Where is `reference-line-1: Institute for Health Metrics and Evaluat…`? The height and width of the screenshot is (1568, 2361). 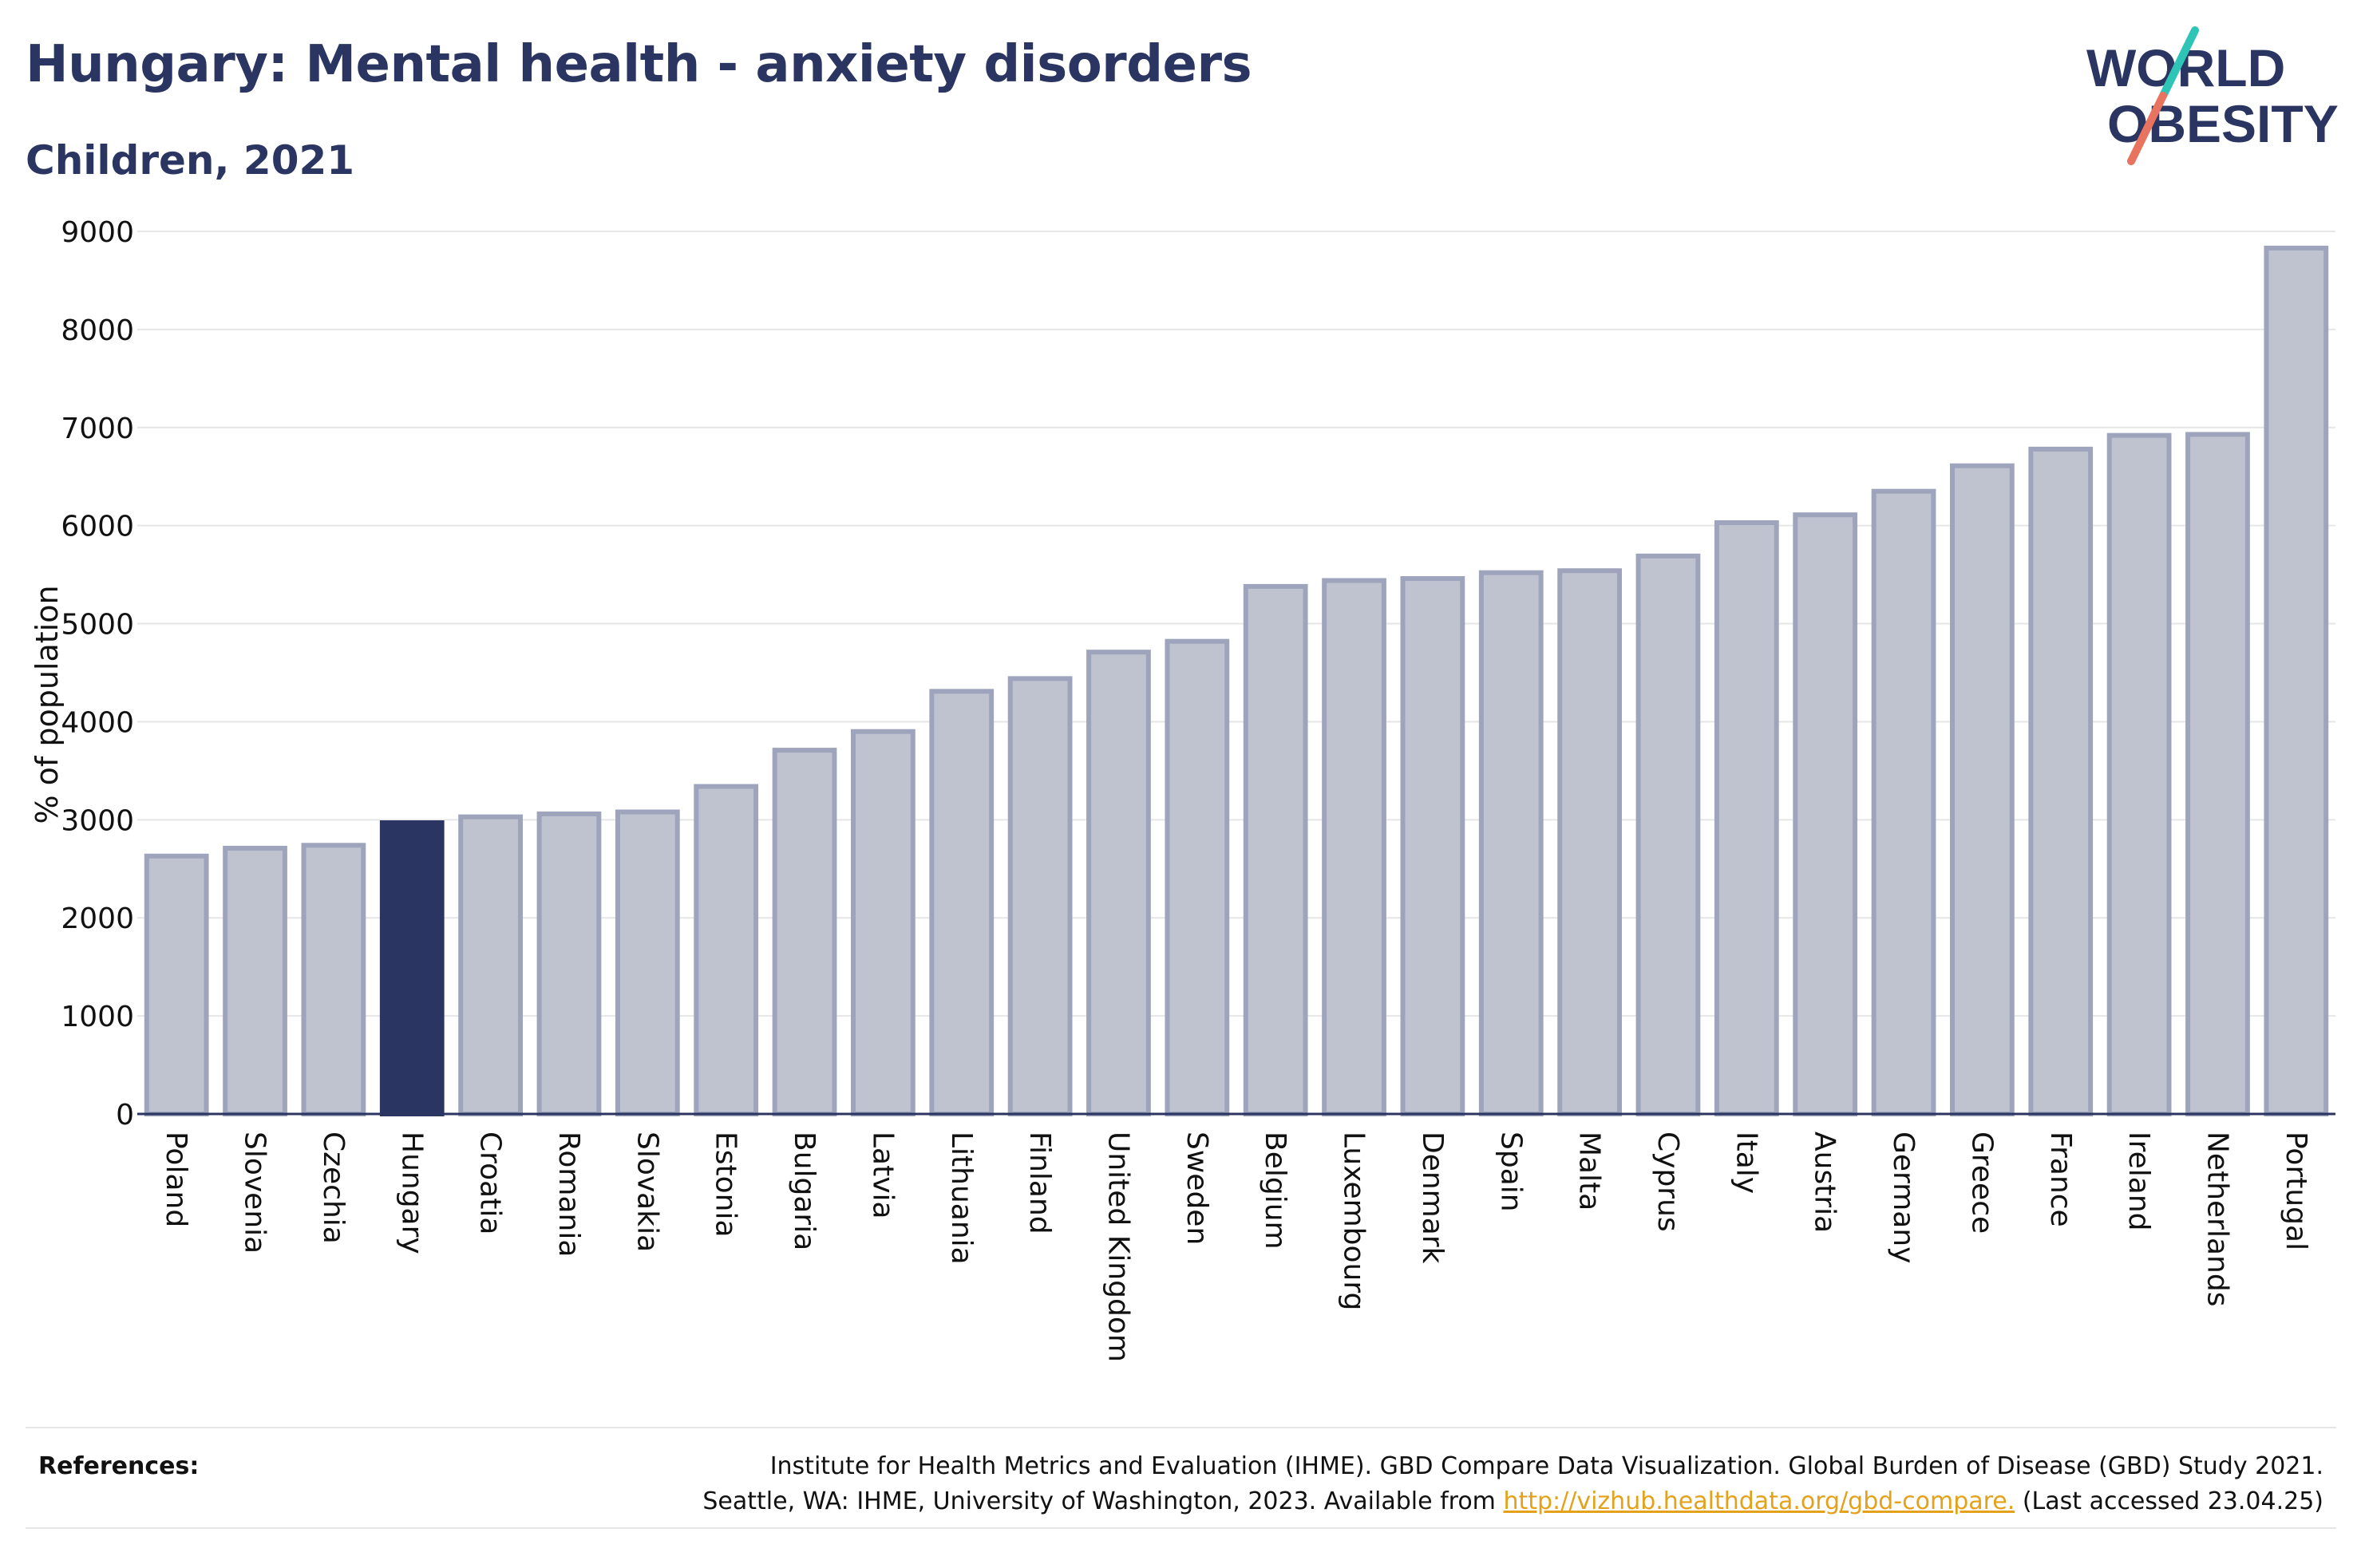
reference-line-1: Institute for Health Metrics and Evaluat… is located at coordinates (1546, 1466).